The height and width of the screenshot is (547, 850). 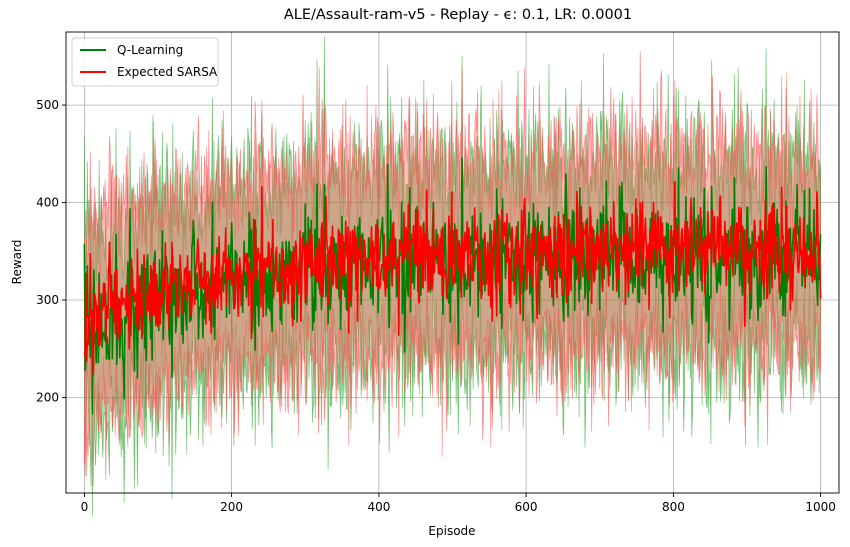 I want to click on legend-box, so click(x=145, y=62).